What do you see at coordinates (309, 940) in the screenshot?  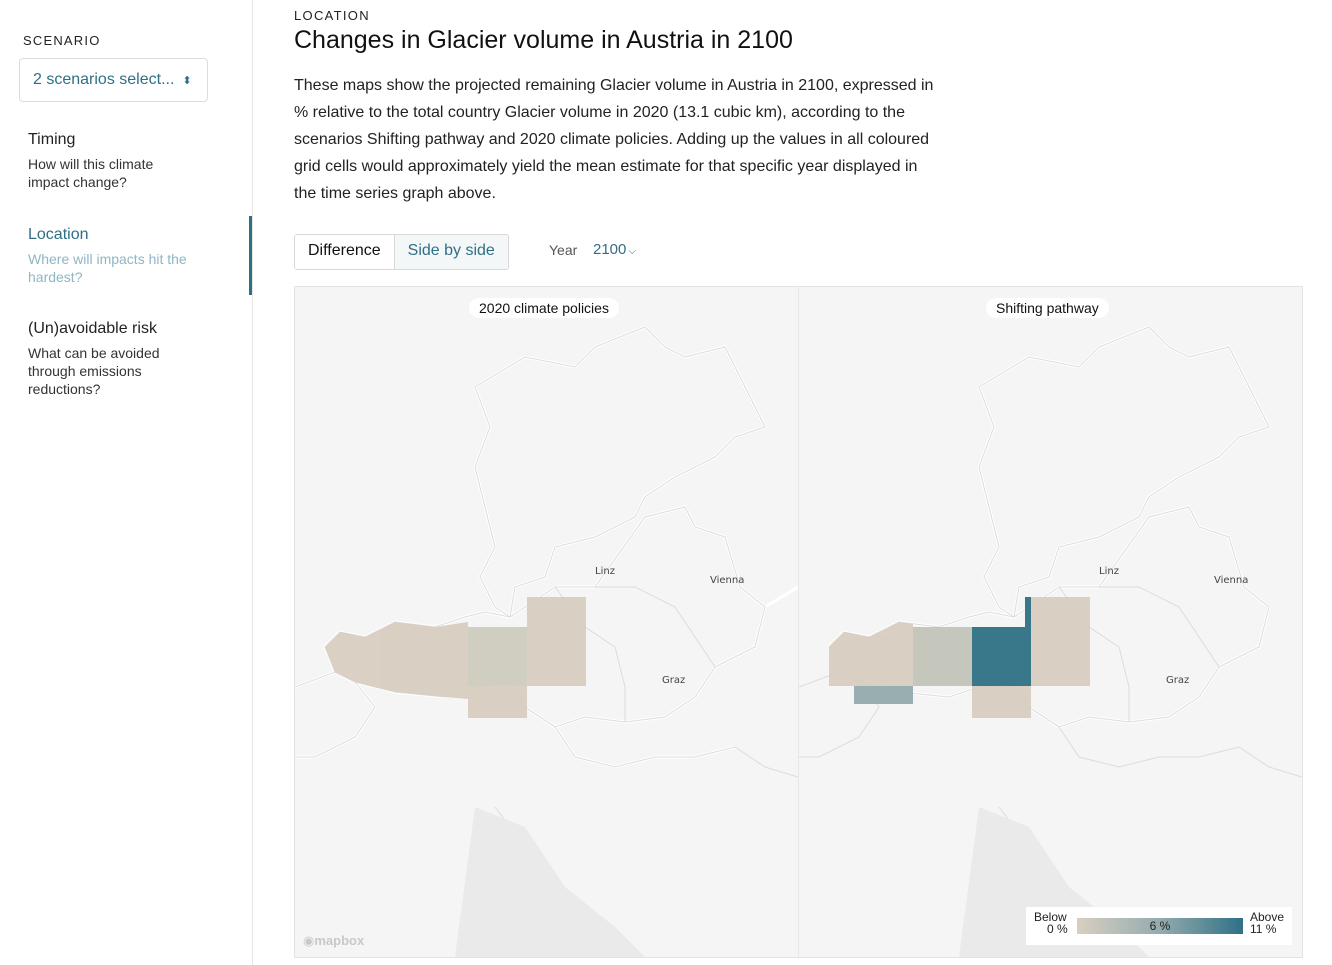 I see `mapbox-icon: ◉` at bounding box center [309, 940].